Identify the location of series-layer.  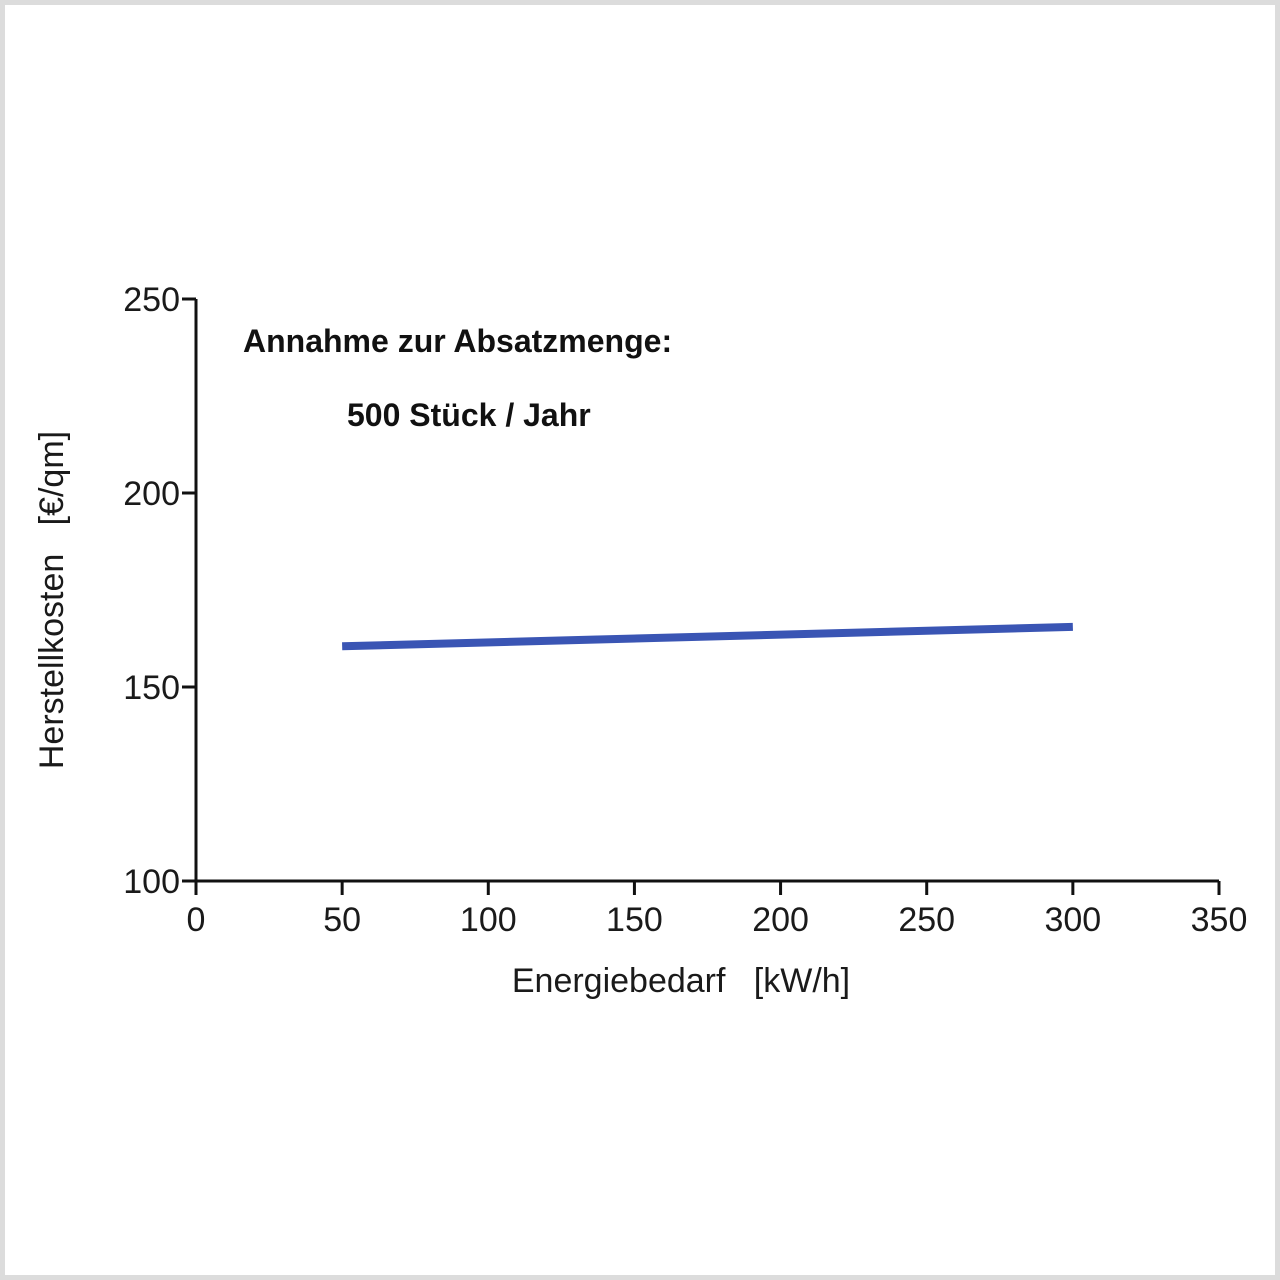
(707, 636).